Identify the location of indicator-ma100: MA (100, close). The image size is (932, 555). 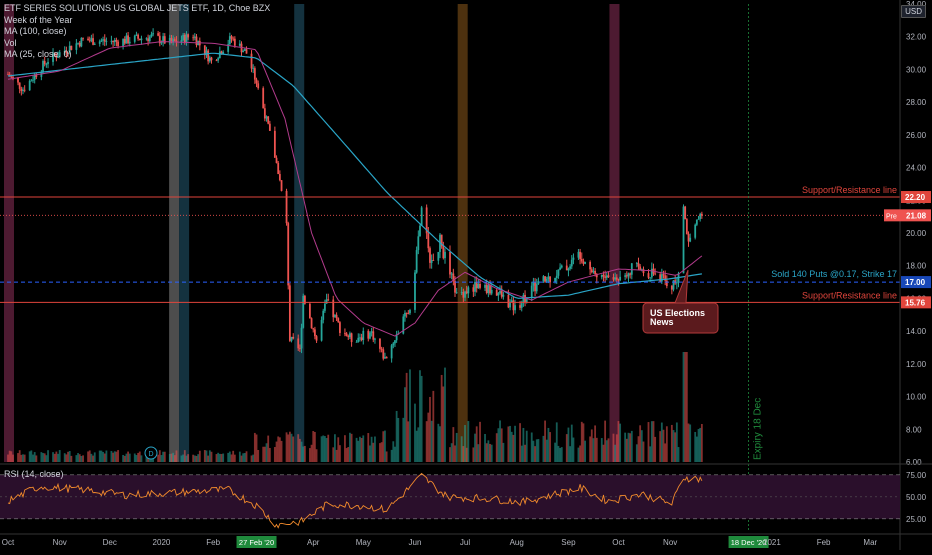
(35, 31).